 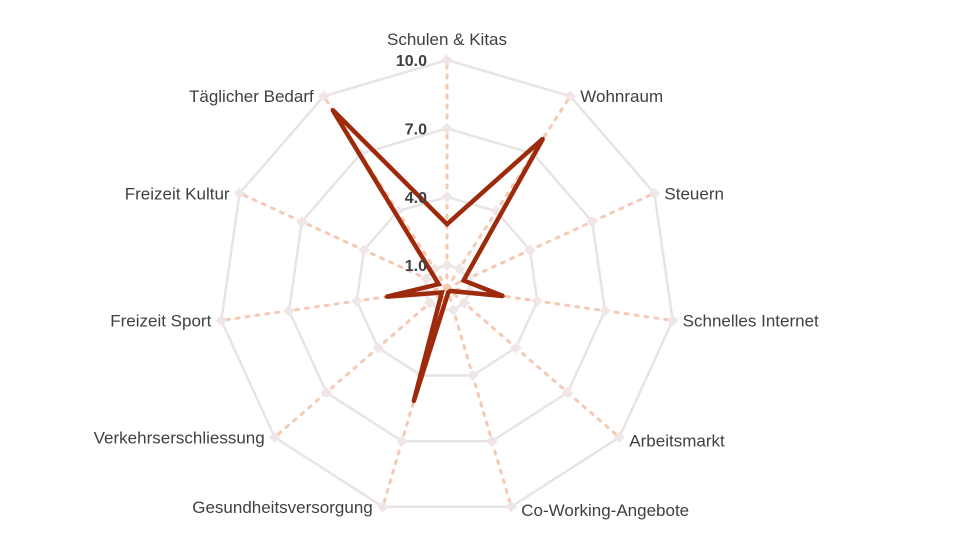 I want to click on category-label: Gesundheitsversorgung, so click(x=282, y=507).